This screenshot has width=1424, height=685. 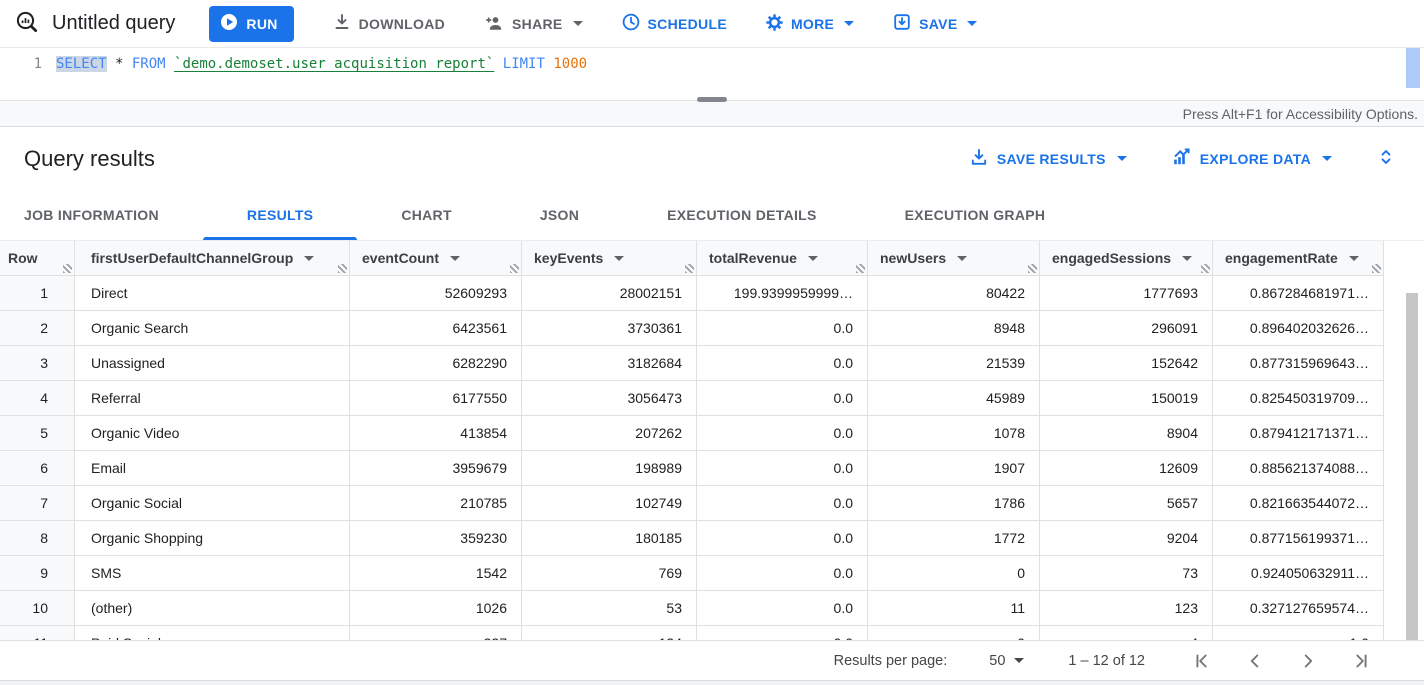 What do you see at coordinates (954, 258) in the screenshot?
I see `column-header-newUsers: newUsers` at bounding box center [954, 258].